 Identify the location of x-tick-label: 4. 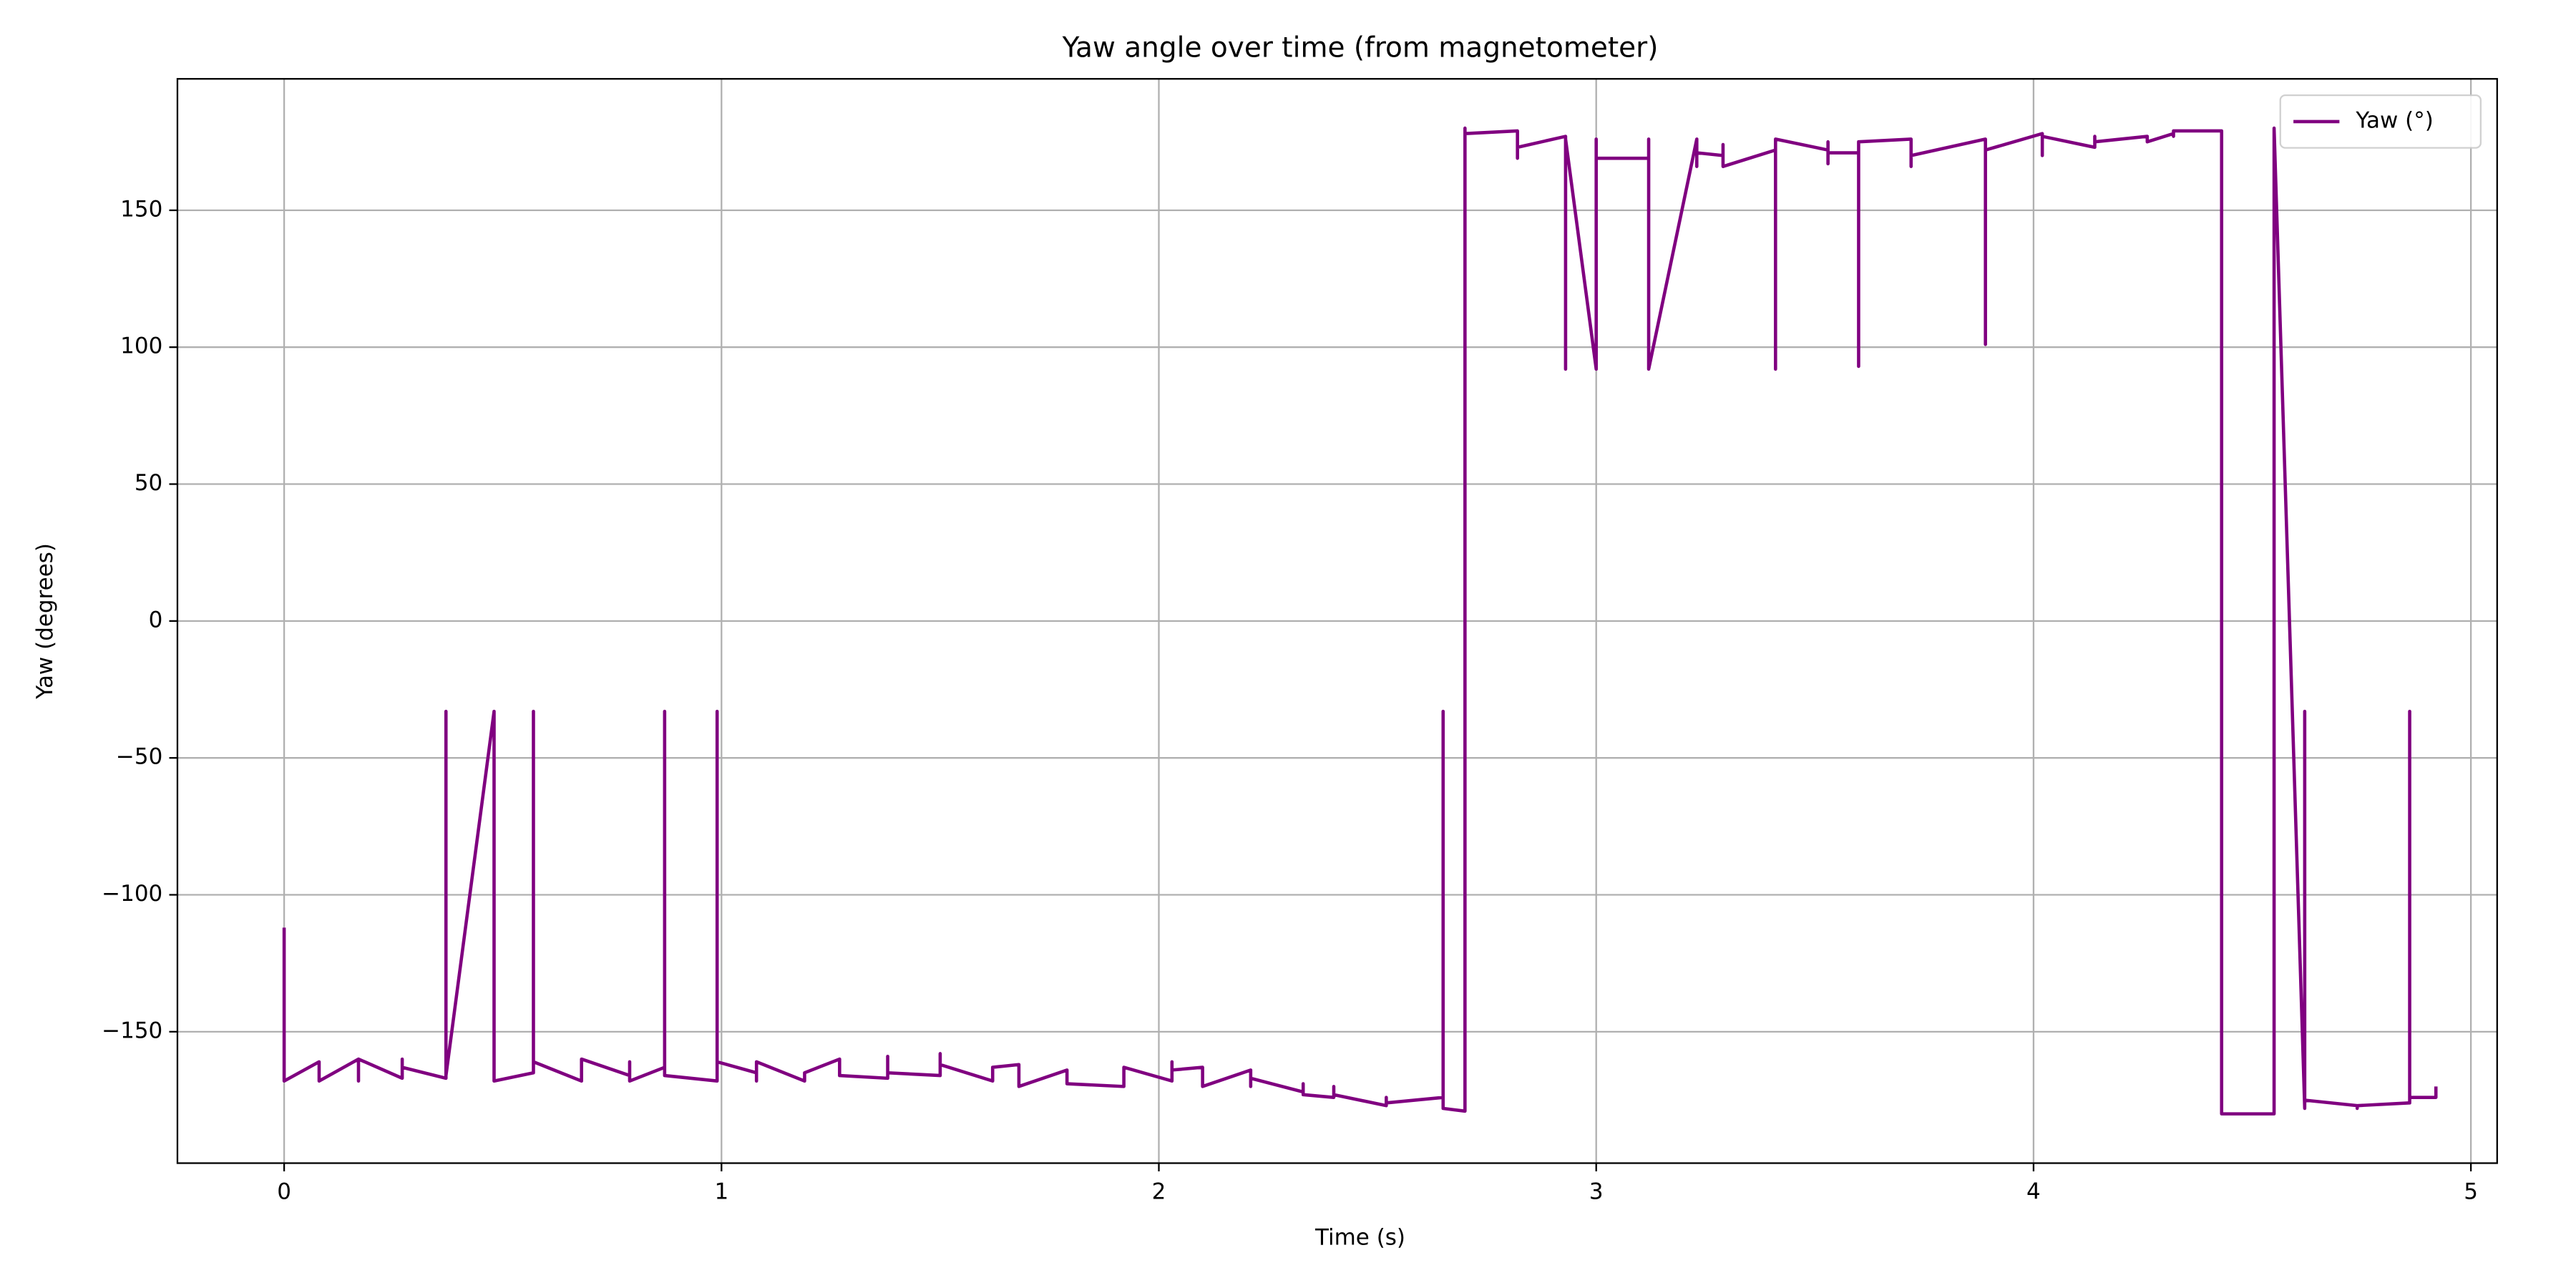
(2033, 1191).